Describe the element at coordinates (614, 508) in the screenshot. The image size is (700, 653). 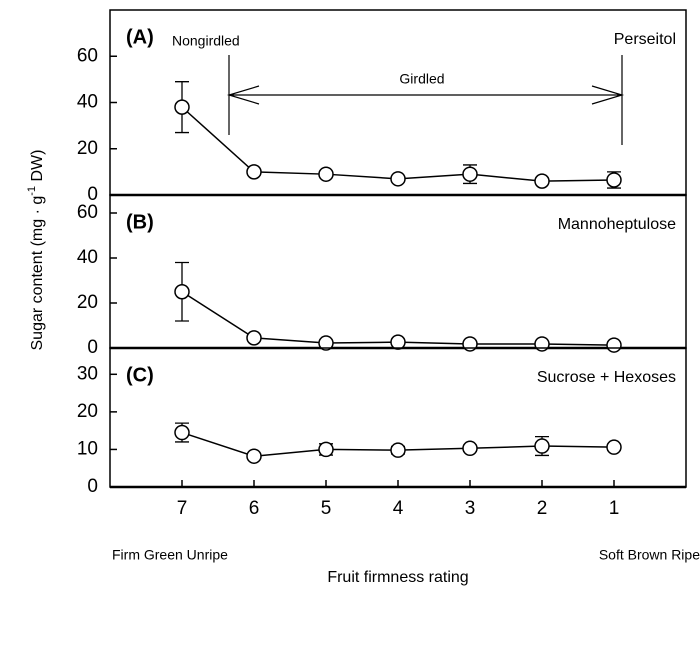
I see `x-tick-label: 1` at that location.